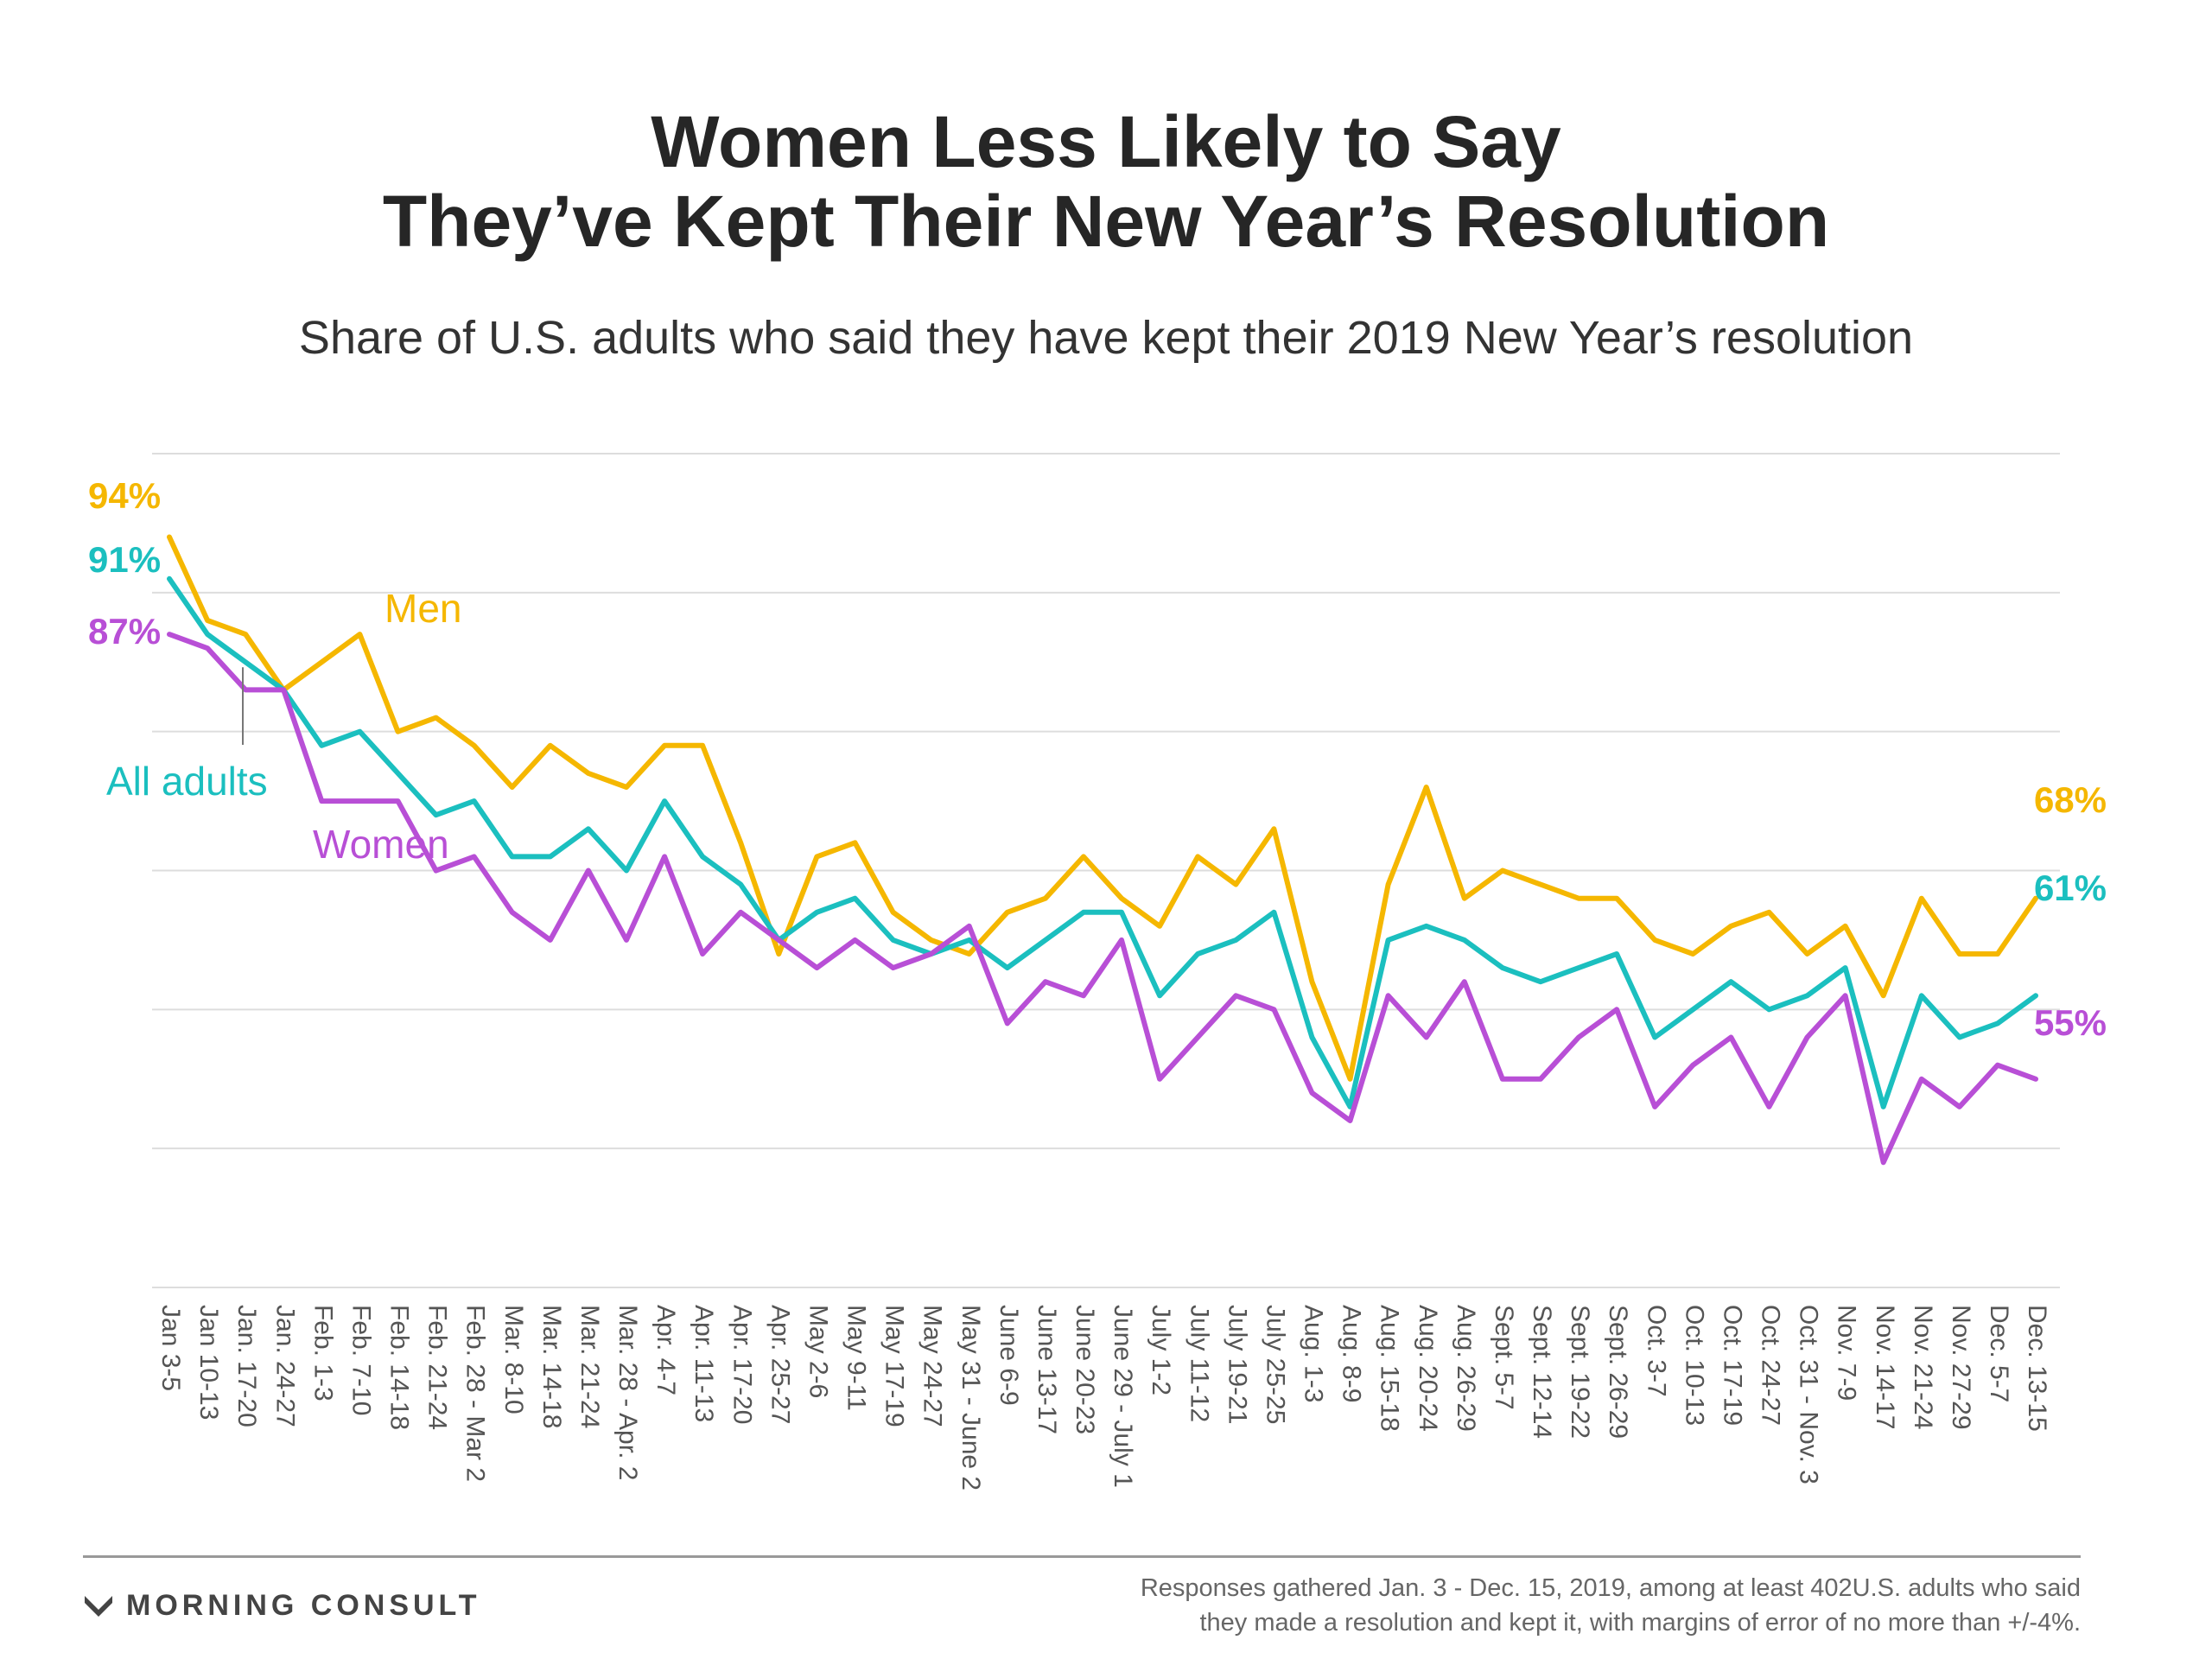 The width and height of the screenshot is (2212, 1659). Describe the element at coordinates (2070, 888) in the screenshot. I see `end-value-label: 61%` at that location.